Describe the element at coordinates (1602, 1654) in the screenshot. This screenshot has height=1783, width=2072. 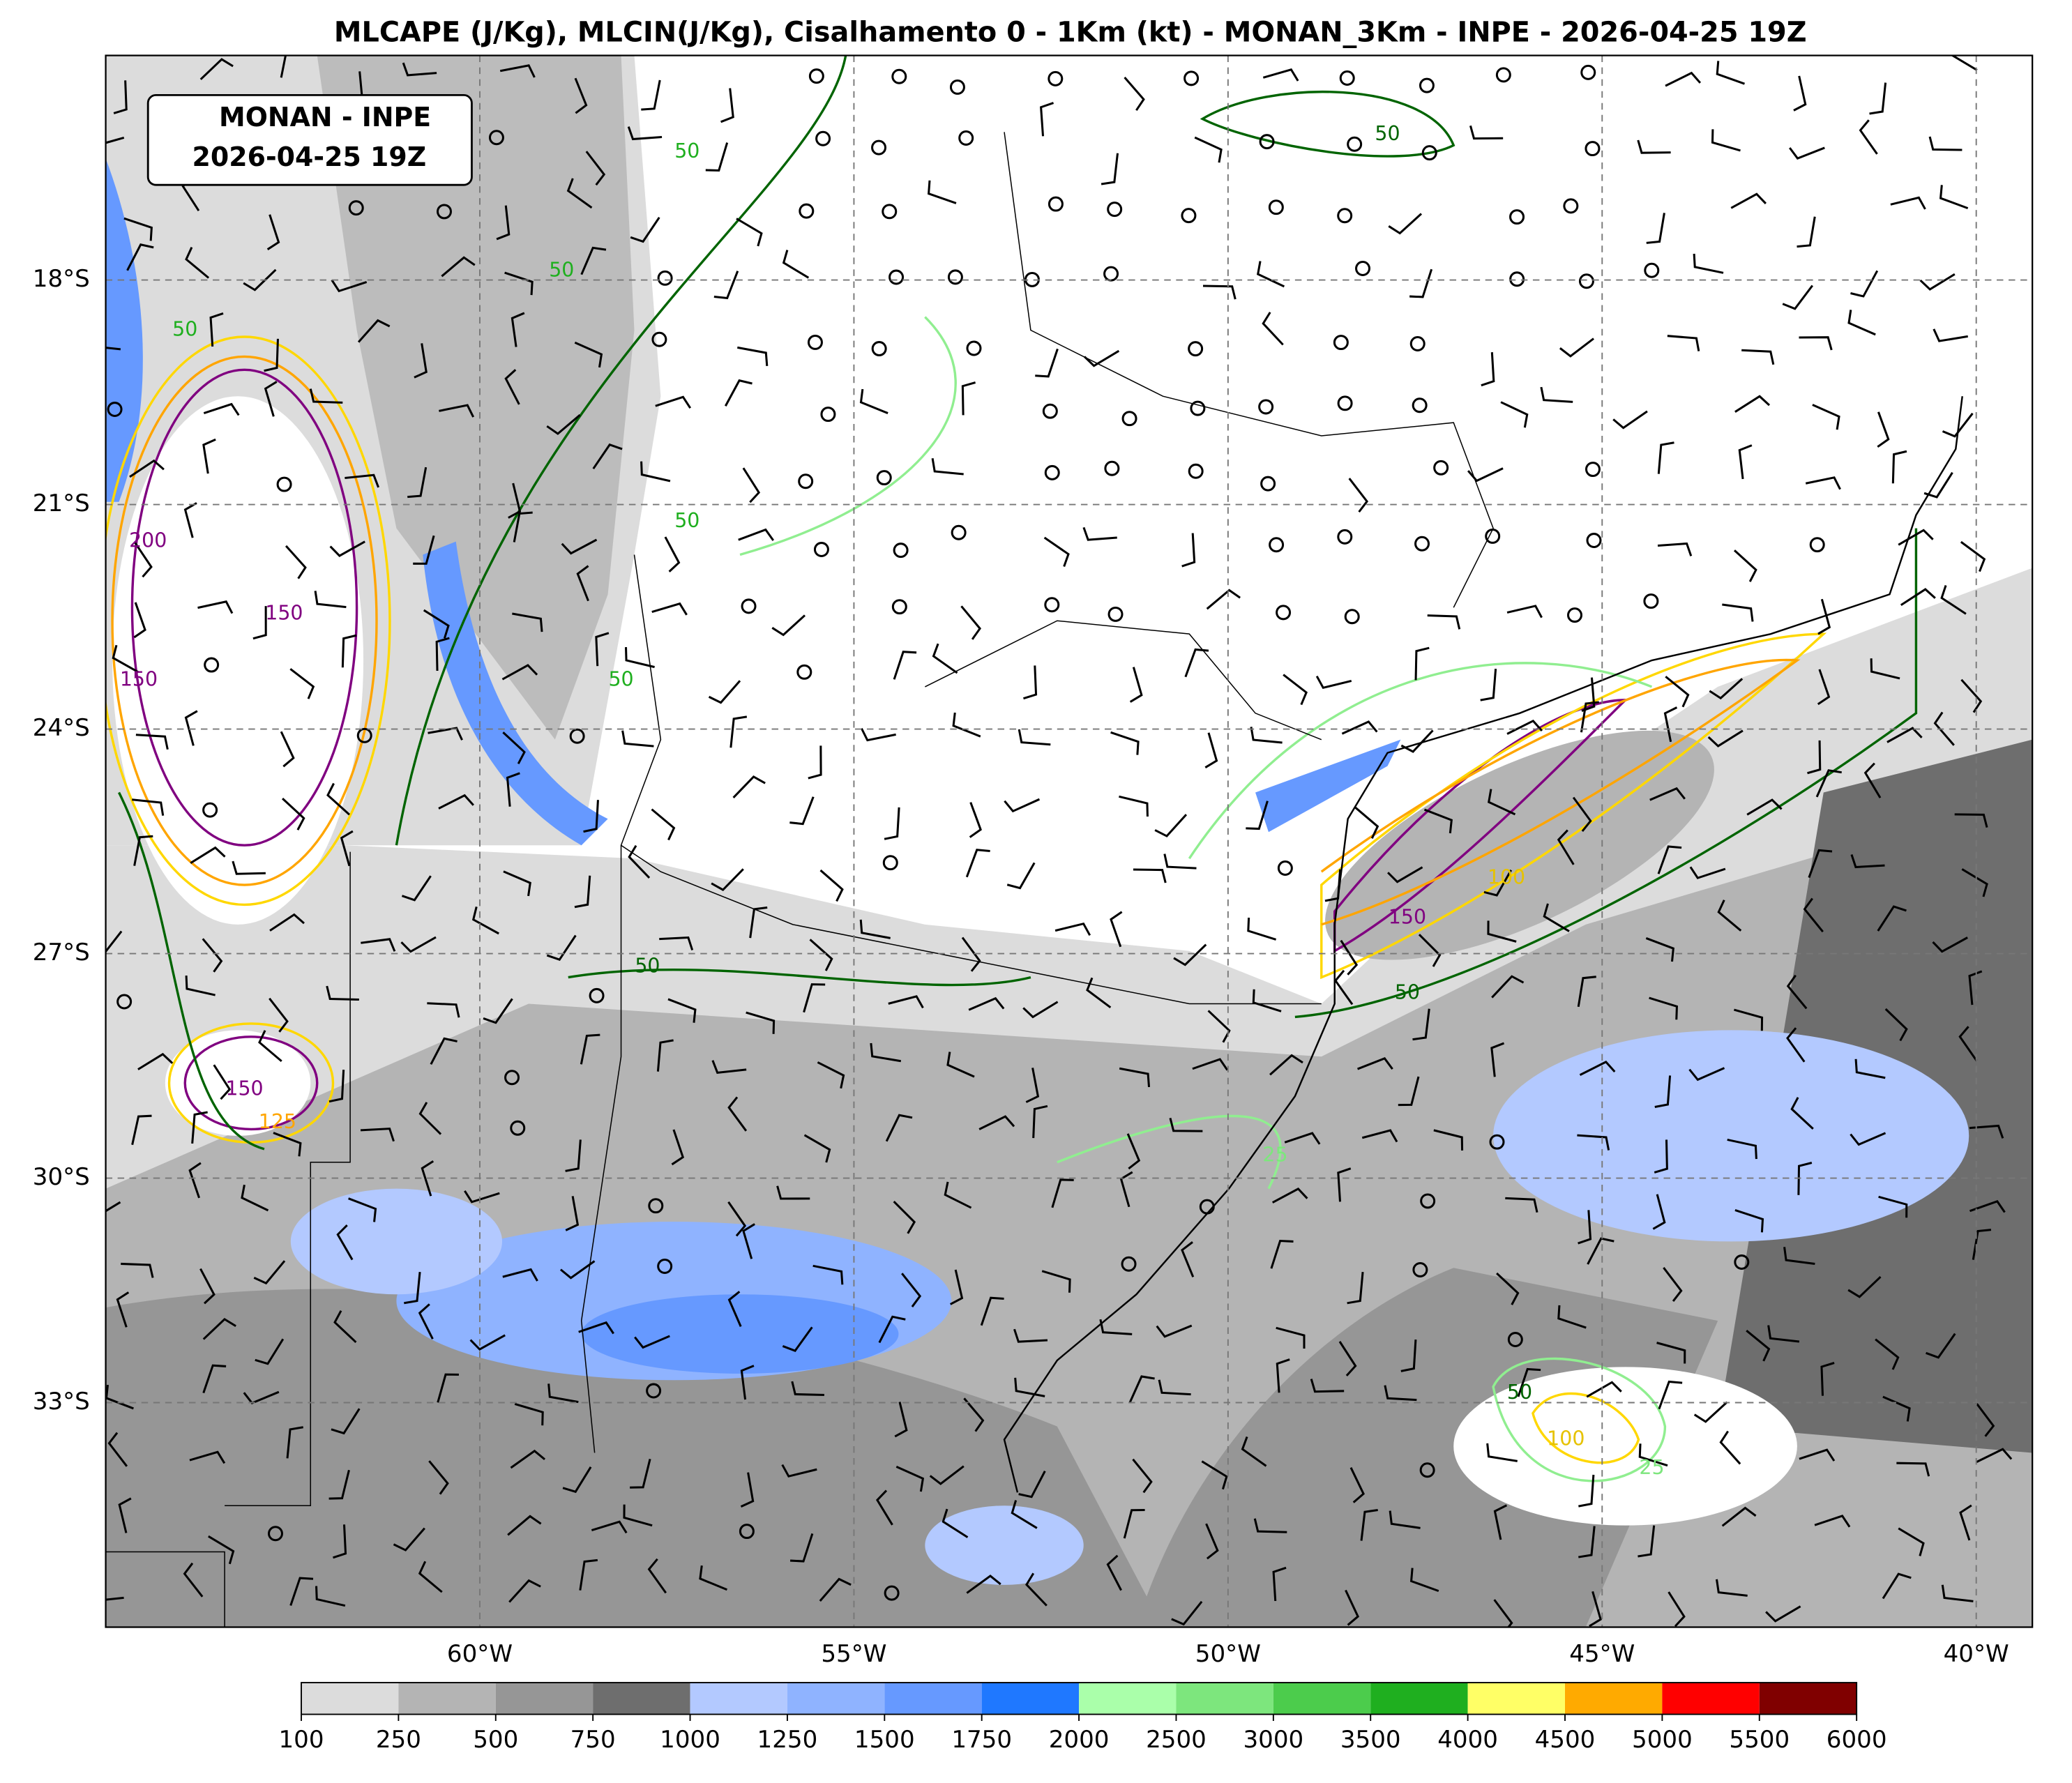
I see `lon-label: 45°W` at that location.